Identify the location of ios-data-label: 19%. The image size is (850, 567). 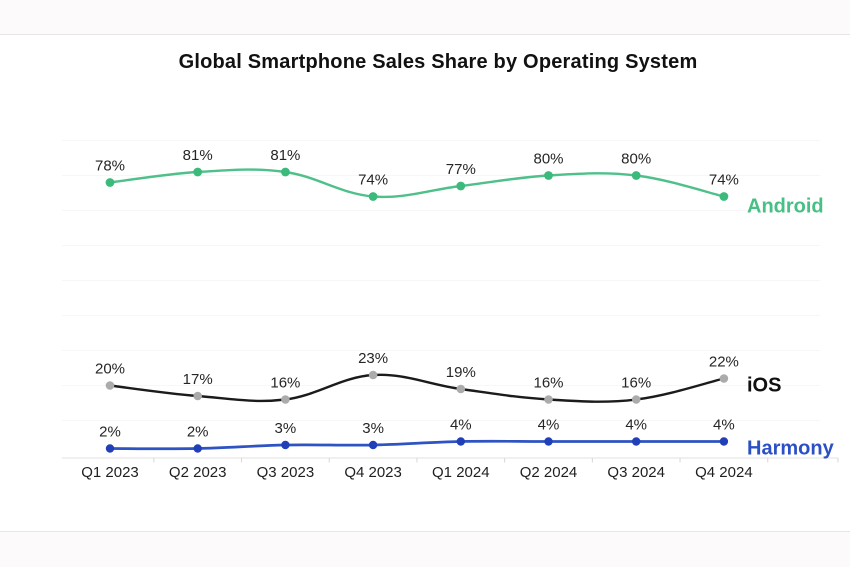
(461, 372).